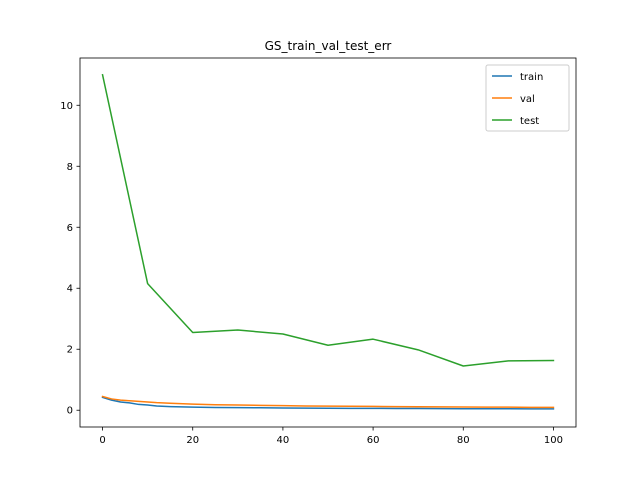  What do you see at coordinates (70, 289) in the screenshot?
I see `y-tick-label: 4` at bounding box center [70, 289].